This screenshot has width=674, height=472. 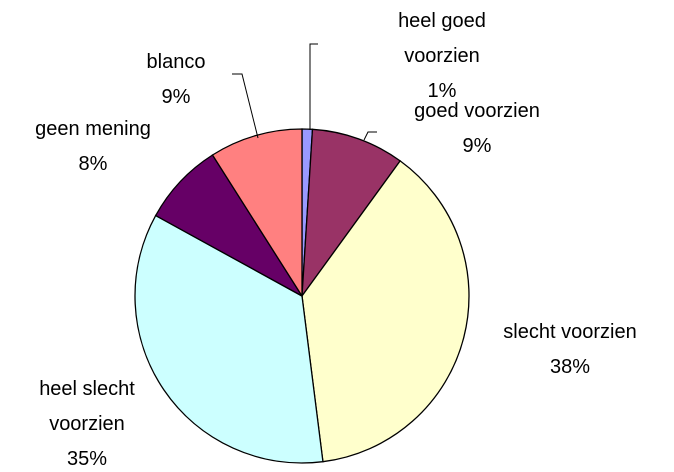 I want to click on category-label: geen mening, so click(x=93, y=129).